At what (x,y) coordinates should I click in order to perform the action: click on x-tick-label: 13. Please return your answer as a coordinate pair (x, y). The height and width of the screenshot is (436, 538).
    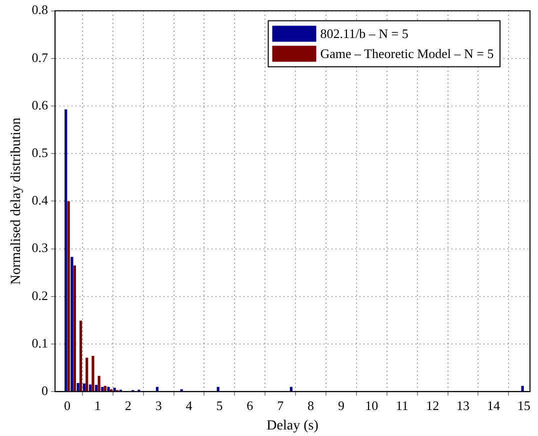
    Looking at the image, I should click on (463, 405).